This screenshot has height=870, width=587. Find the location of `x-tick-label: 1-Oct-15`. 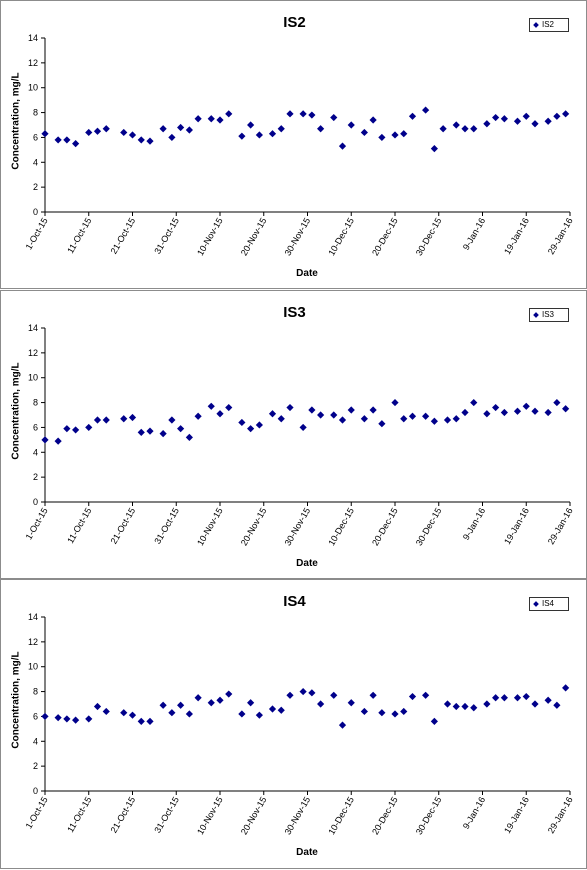

x-tick-label: 1-Oct-15 is located at coordinates (37, 523).